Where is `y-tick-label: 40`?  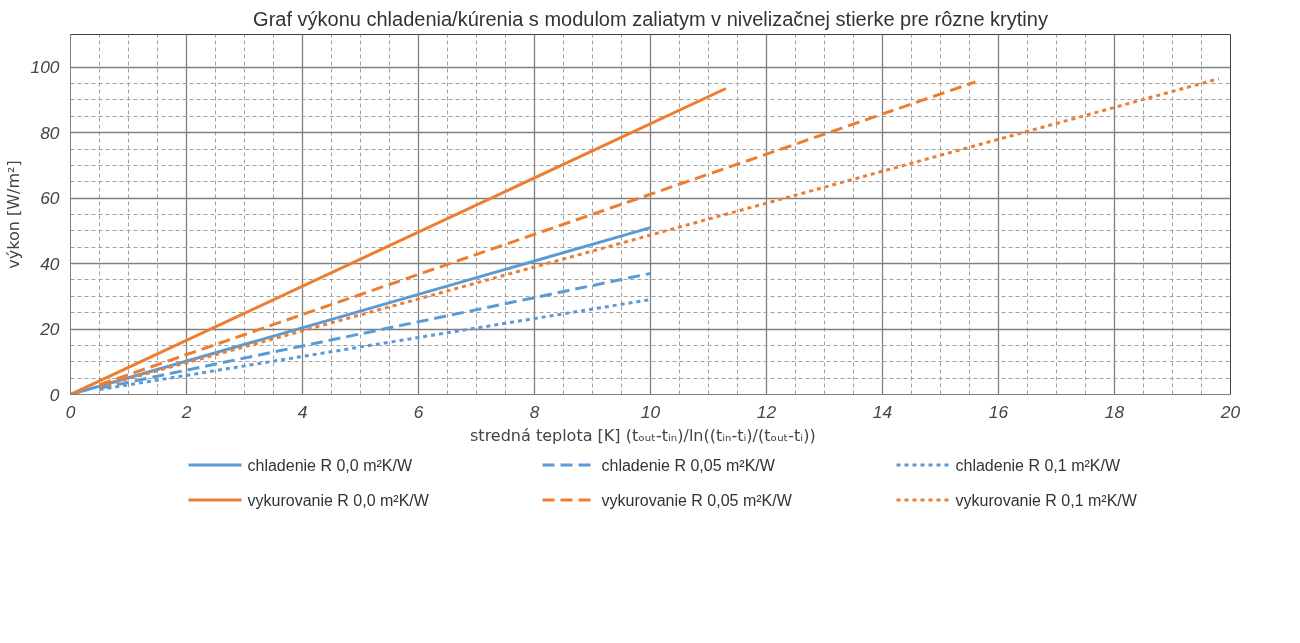 y-tick-label: 40 is located at coordinates (50, 263).